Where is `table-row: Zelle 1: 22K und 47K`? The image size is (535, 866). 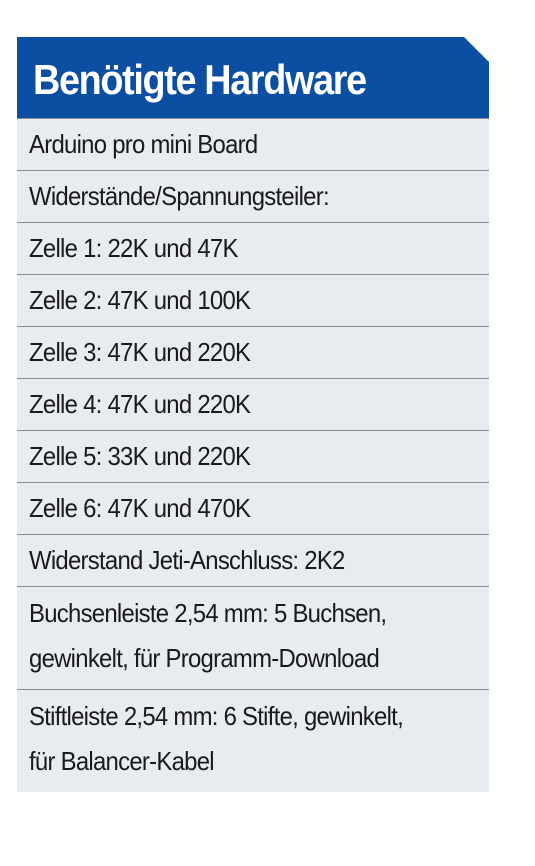
table-row: Zelle 1: 22K und 47K is located at coordinates (253, 248).